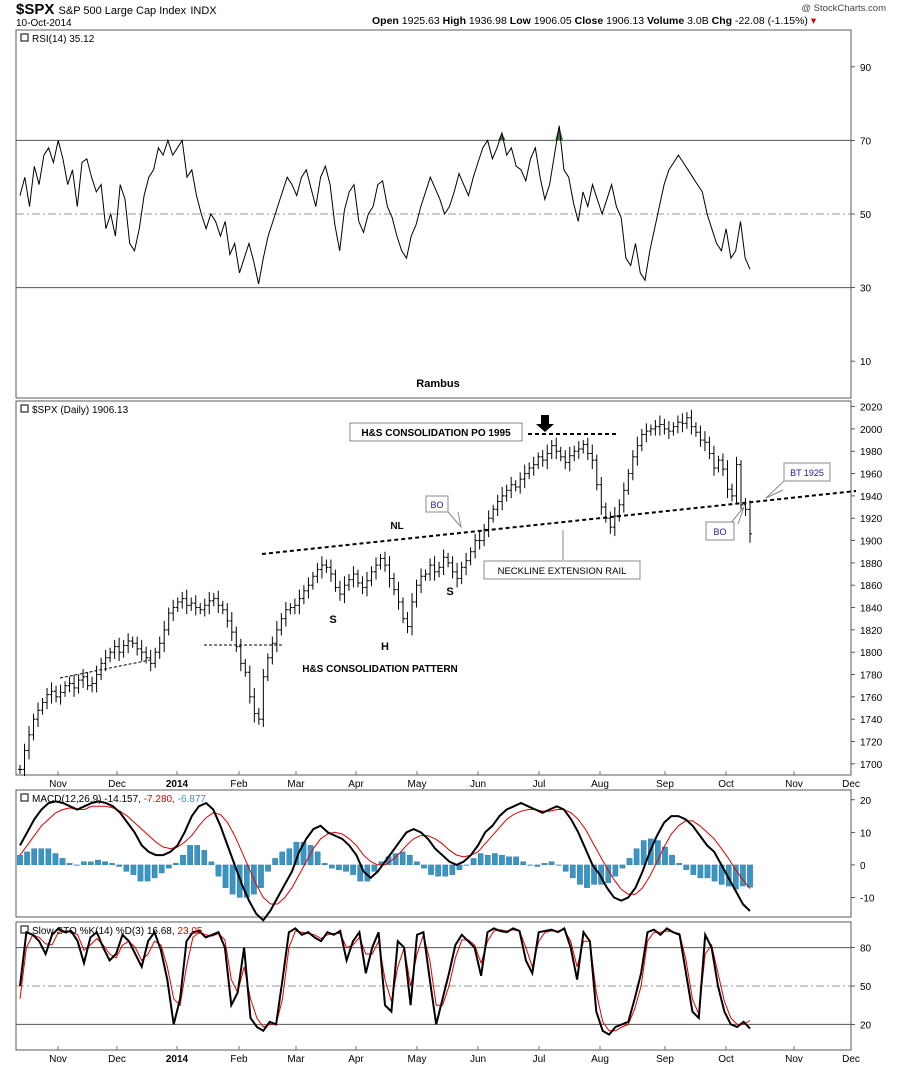  I want to click on nl-label: NL, so click(396, 526).